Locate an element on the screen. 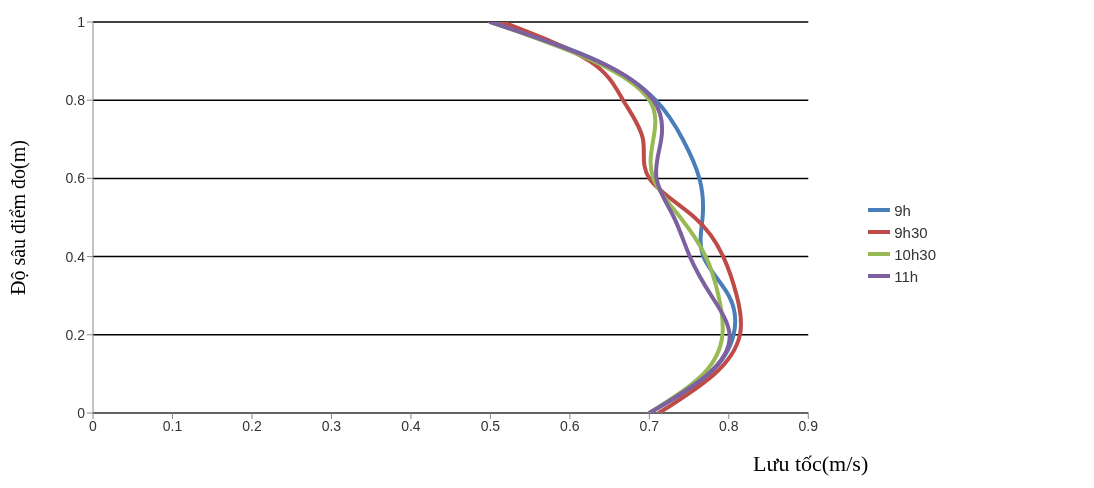 This screenshot has height=488, width=1094. legend-label: 9h is located at coordinates (902, 210).